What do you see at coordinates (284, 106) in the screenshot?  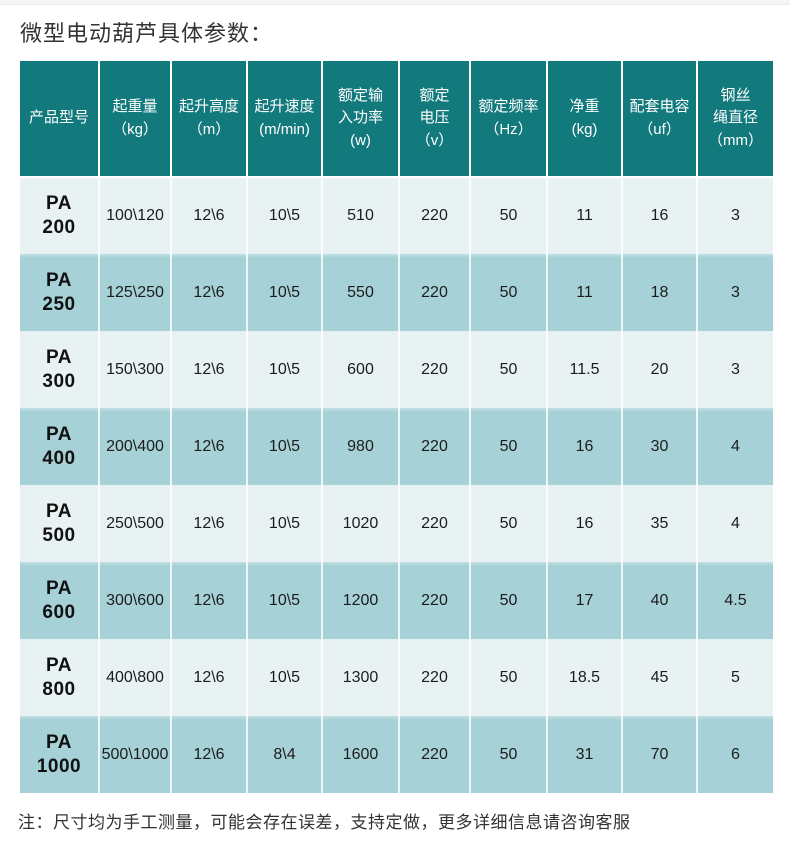 I see `column-header-line: 起升速度` at bounding box center [284, 106].